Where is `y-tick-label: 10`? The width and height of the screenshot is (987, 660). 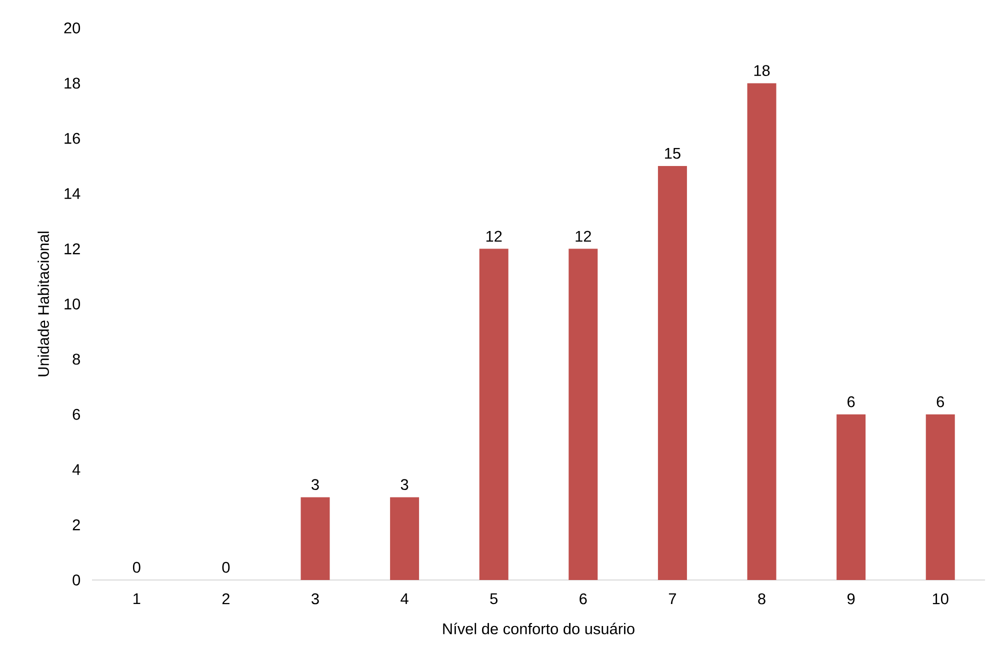 y-tick-label: 10 is located at coordinates (72, 304).